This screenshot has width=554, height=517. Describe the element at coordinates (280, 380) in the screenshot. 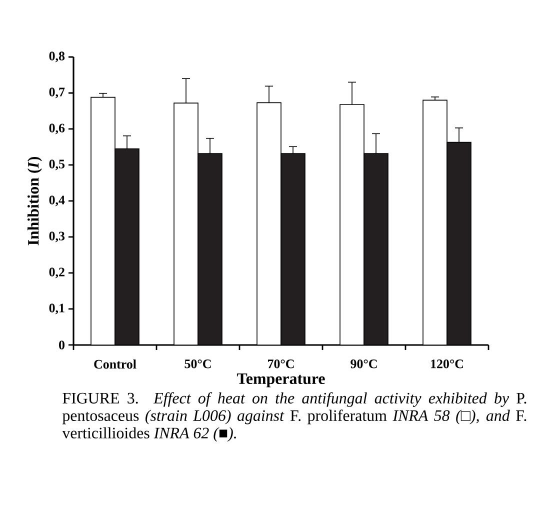

I see `x-axis-title: Temperature` at that location.